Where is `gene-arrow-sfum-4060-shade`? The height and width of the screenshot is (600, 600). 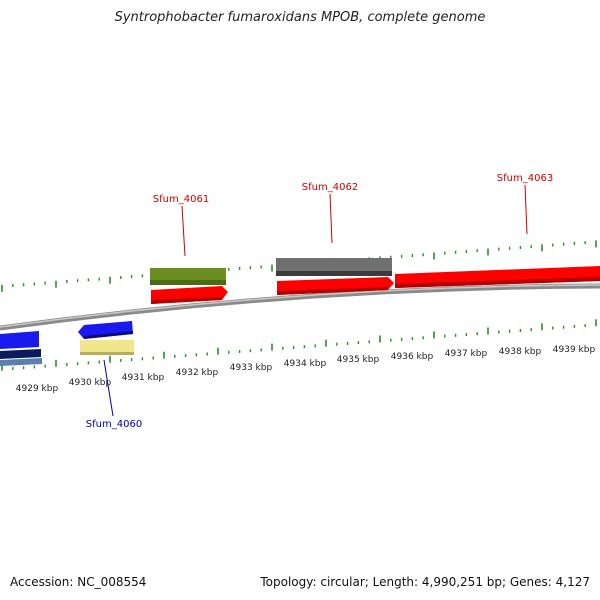
gene-arrow-sfum-4060-shade is located at coordinates (108, 335).